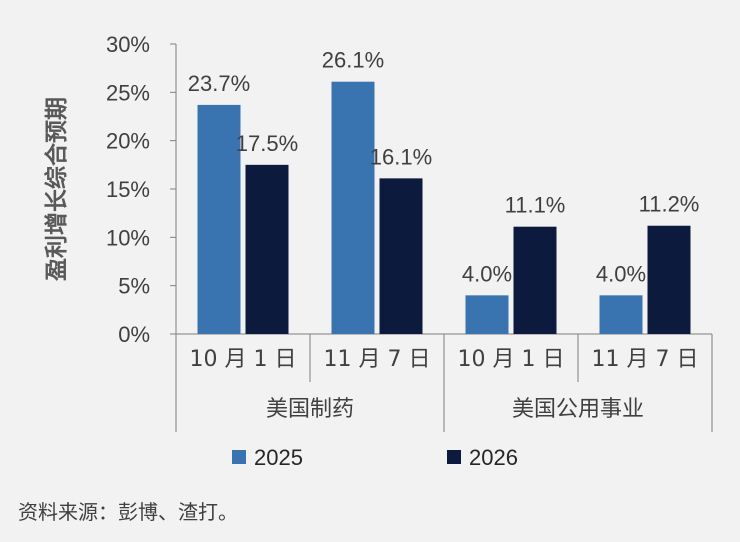 This screenshot has width=740, height=542. What do you see at coordinates (128, 189) in the screenshot?
I see `y-tick-label: 15%` at bounding box center [128, 189].